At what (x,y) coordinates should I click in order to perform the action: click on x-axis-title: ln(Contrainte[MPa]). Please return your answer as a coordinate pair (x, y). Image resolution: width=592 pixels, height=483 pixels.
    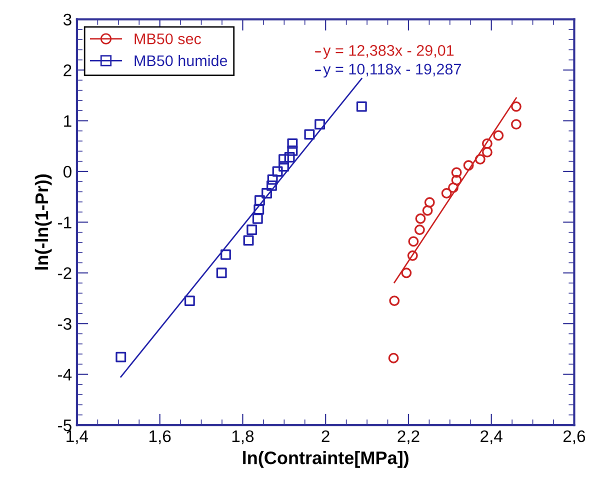
    Looking at the image, I should click on (325, 459).